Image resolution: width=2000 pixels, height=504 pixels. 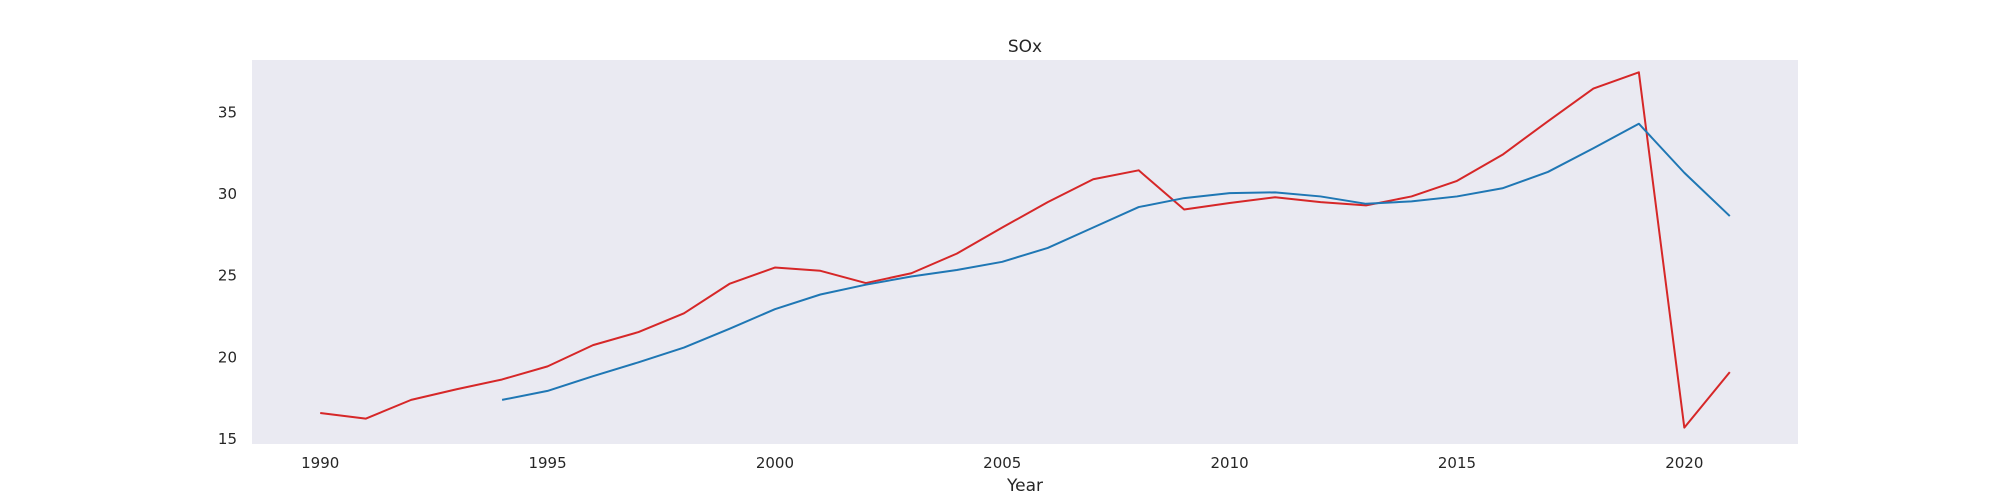 I want to click on x-tick-label: 1995, so click(x=547, y=463).